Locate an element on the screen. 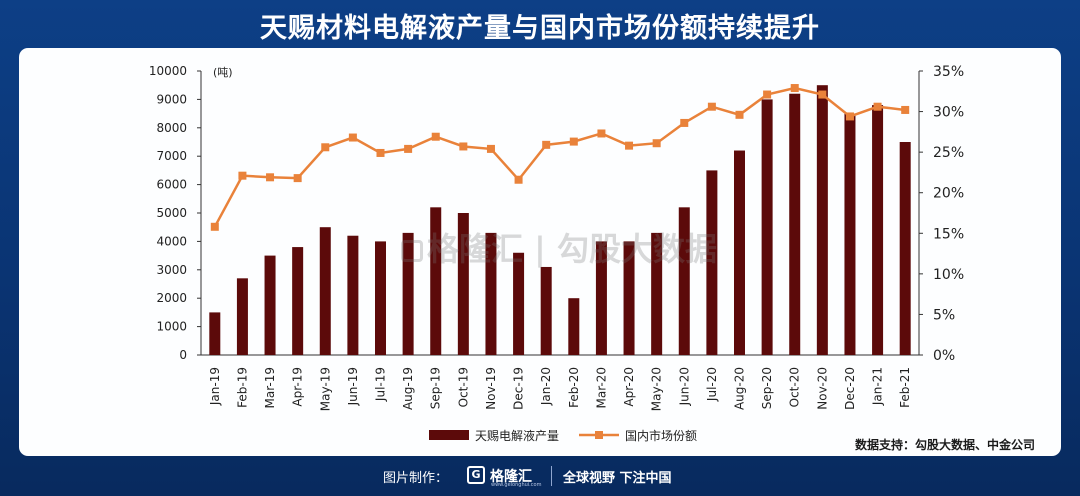 Image resolution: width=1080 pixels, height=496 pixels. x-tick-label: Sep-20 is located at coordinates (767, 388).